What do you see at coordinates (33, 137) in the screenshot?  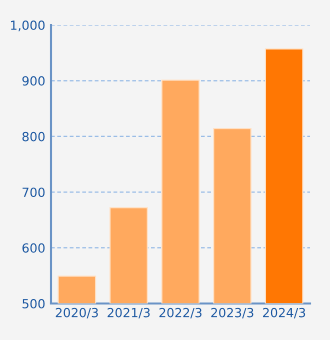 I see `y-tick-label: 800` at bounding box center [33, 137].